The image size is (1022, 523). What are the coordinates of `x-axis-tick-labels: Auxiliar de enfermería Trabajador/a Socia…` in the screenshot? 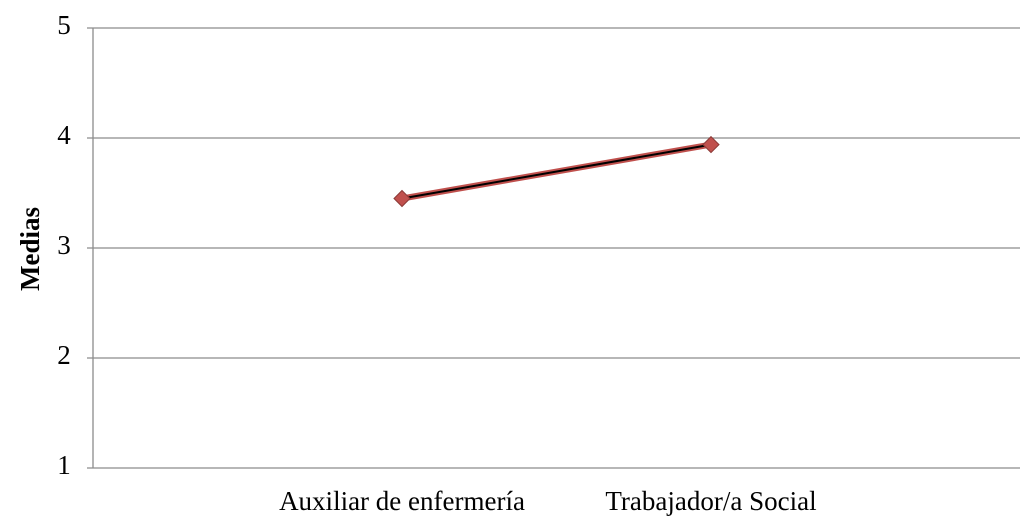 It's located at (548, 501).